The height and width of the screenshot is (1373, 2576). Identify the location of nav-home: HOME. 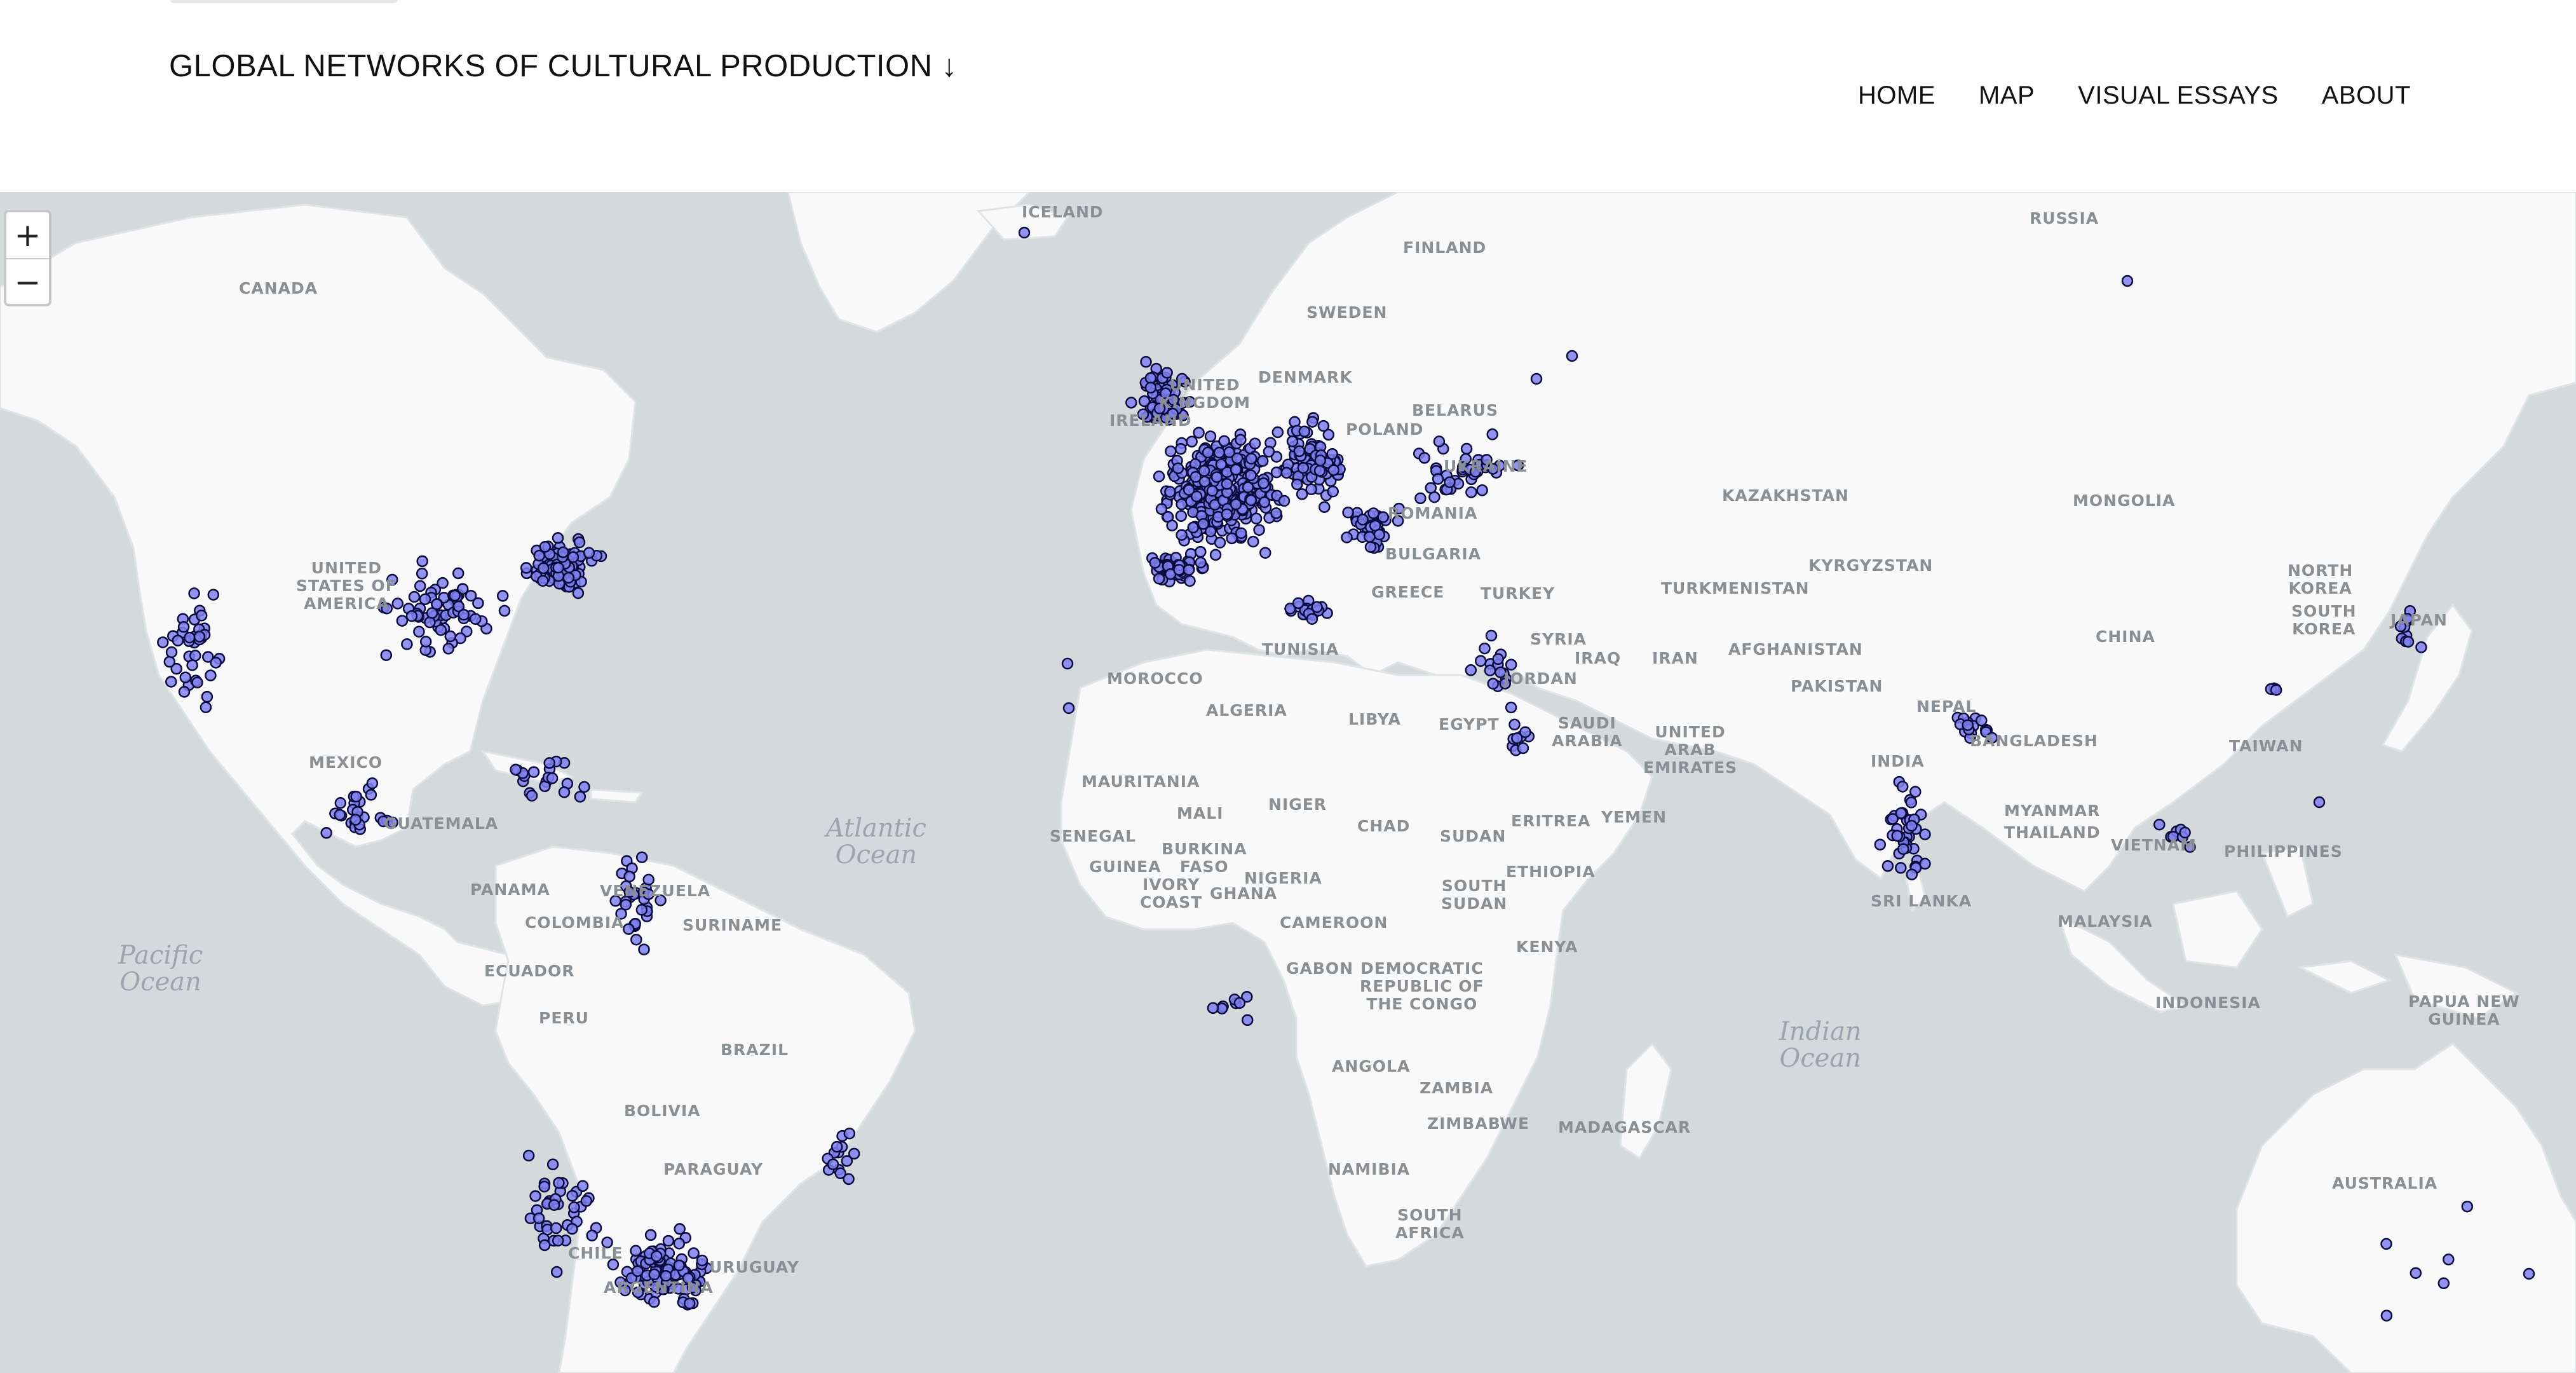
(1896, 95).